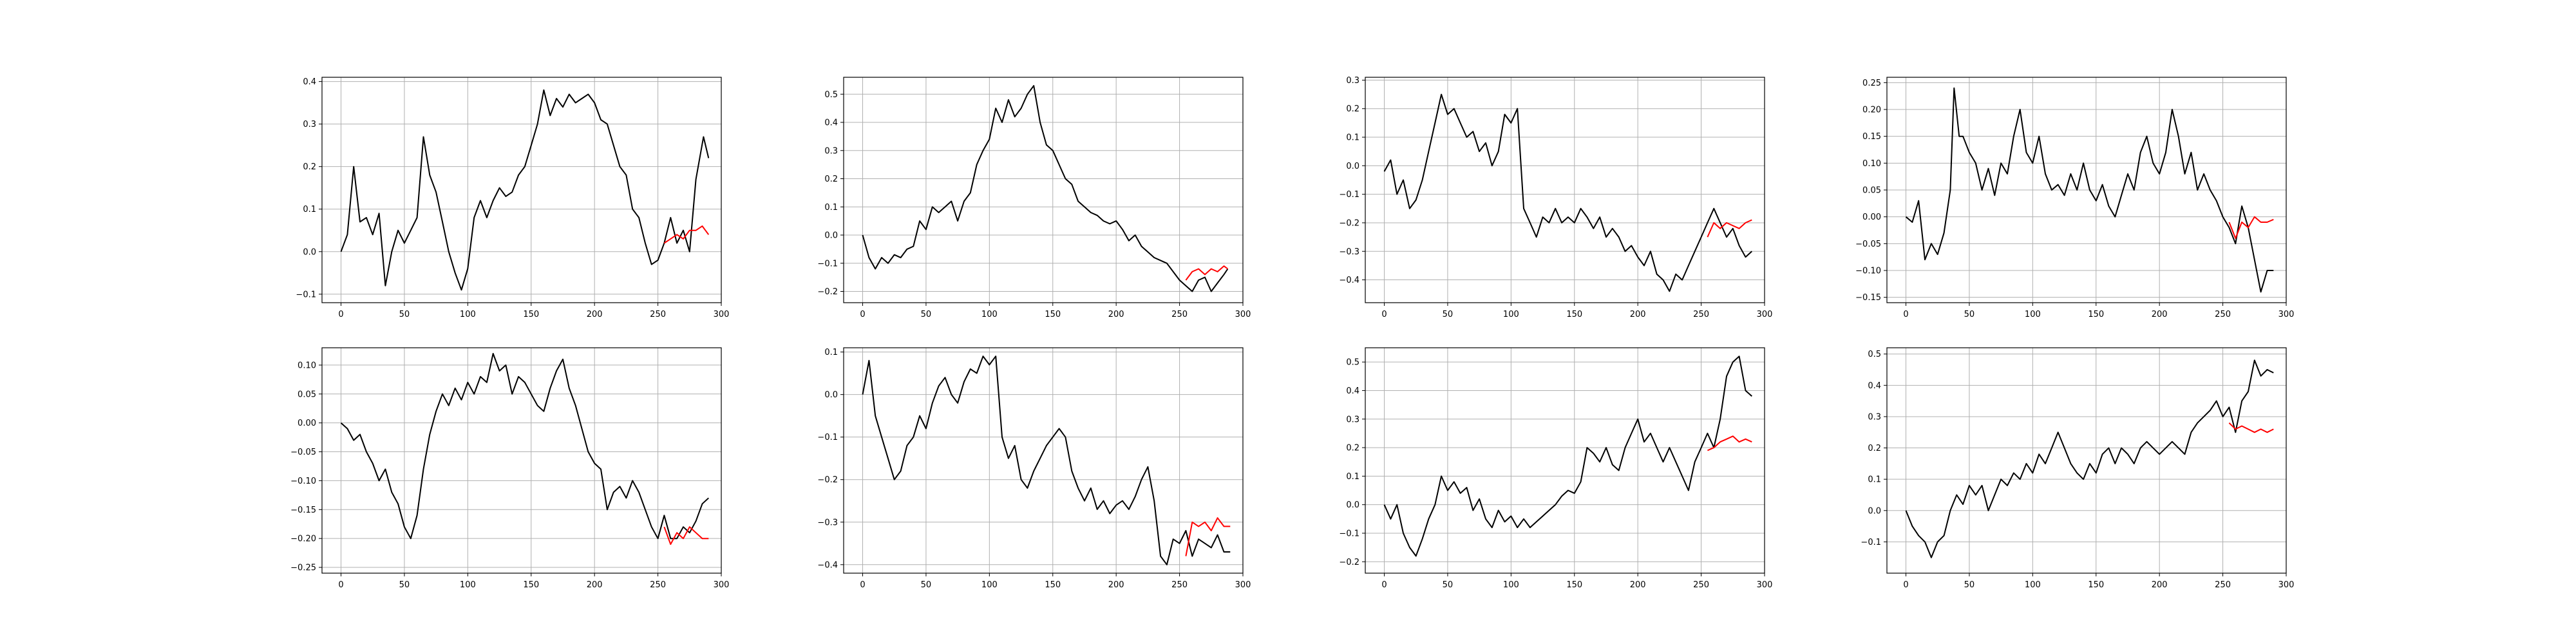 The image size is (2576, 644). Describe the element at coordinates (1871, 83) in the screenshot. I see `y-tick-label: 0.25` at that location.